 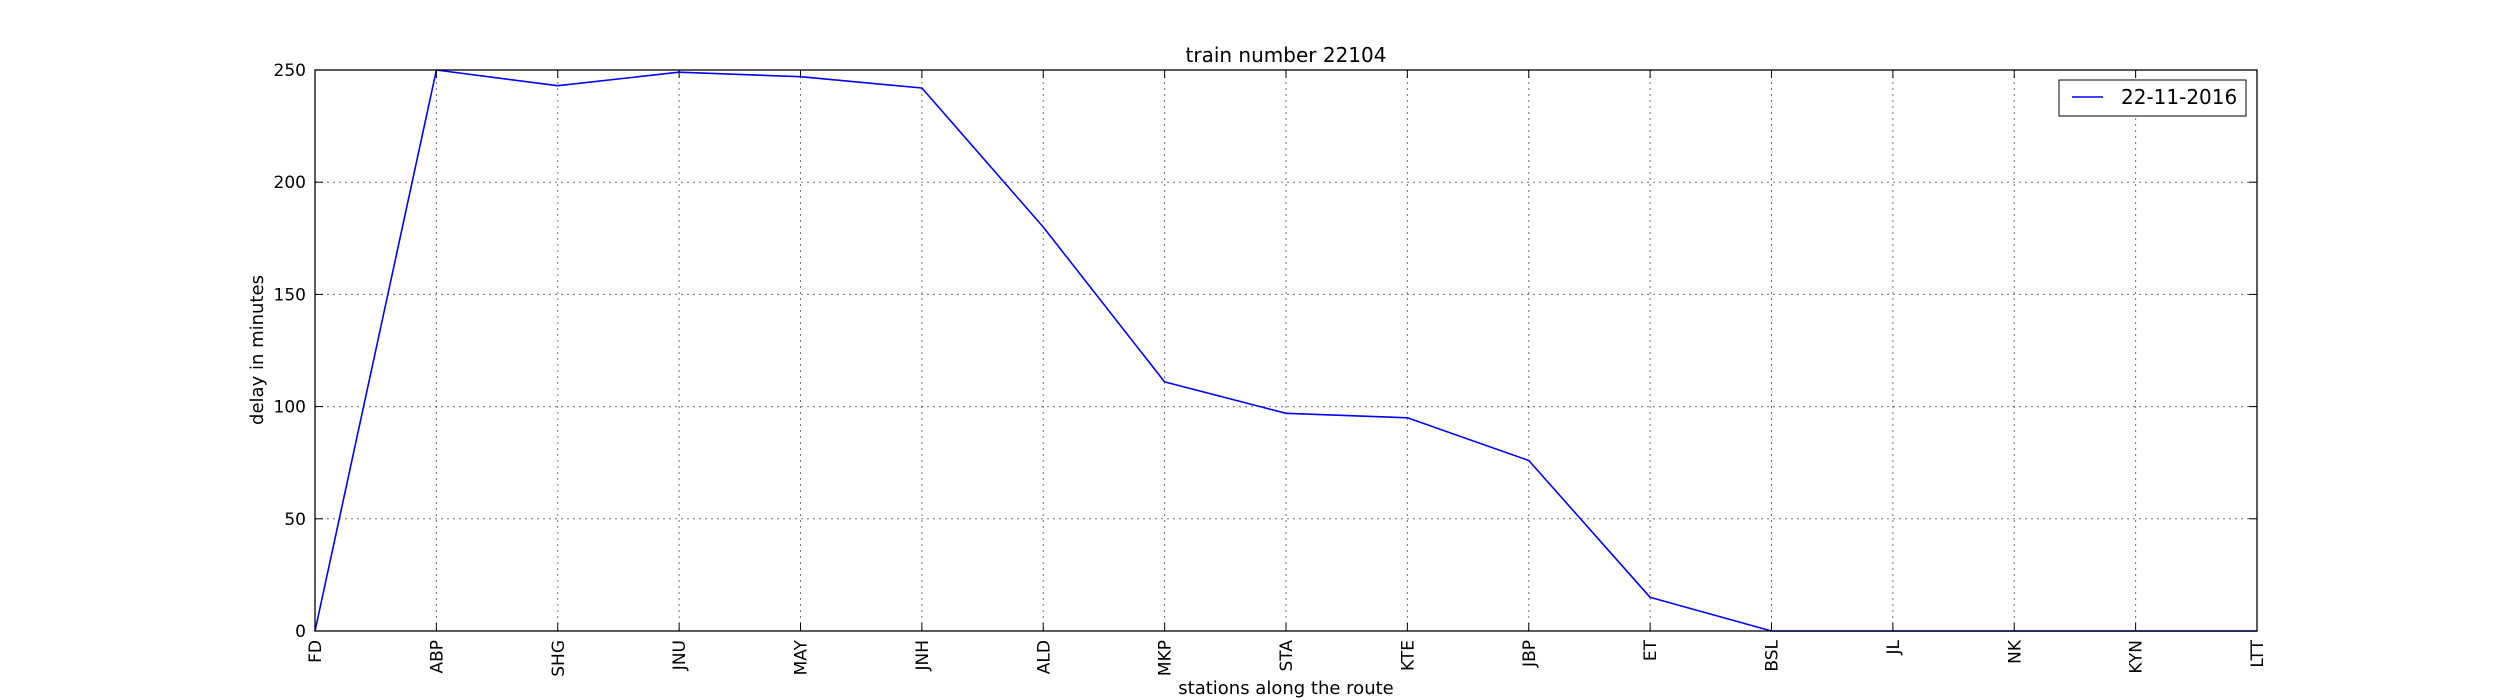 I want to click on x-tick-label: JNH, so click(x=923, y=656).